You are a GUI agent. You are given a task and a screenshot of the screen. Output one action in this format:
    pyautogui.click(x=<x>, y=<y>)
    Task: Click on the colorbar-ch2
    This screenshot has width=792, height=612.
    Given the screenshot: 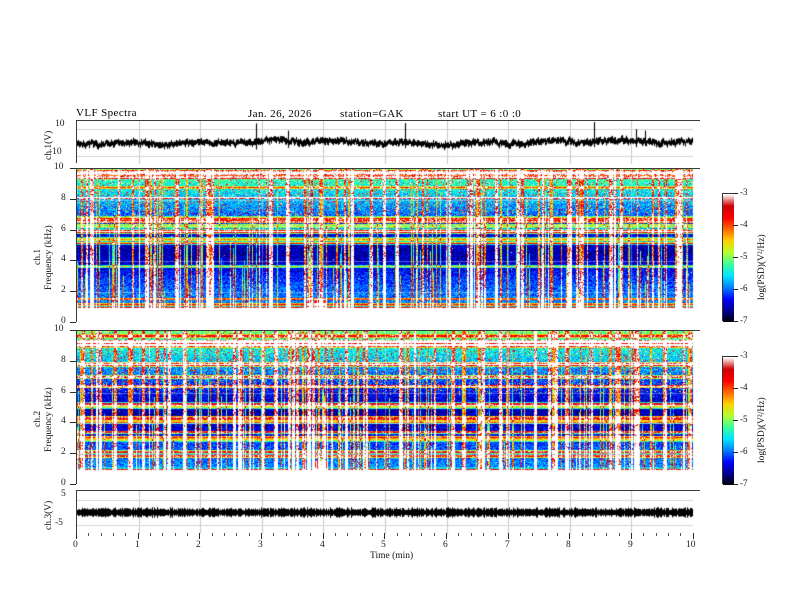 What is the action you would take?
    pyautogui.click(x=728, y=420)
    